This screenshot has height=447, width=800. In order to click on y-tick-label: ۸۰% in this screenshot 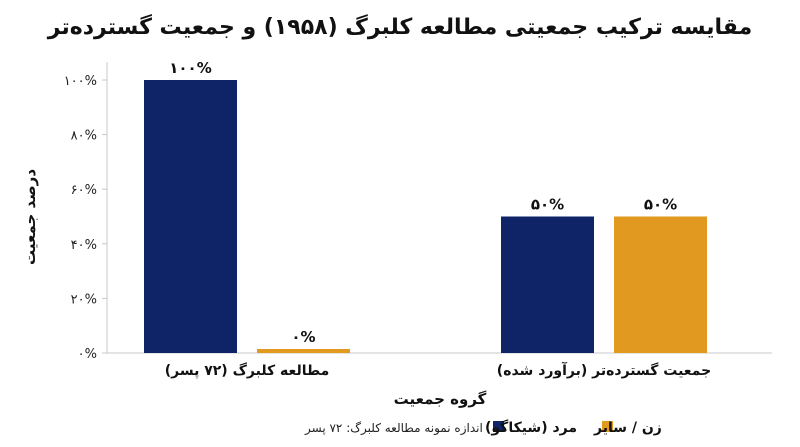, I will do `click(84, 136)`.